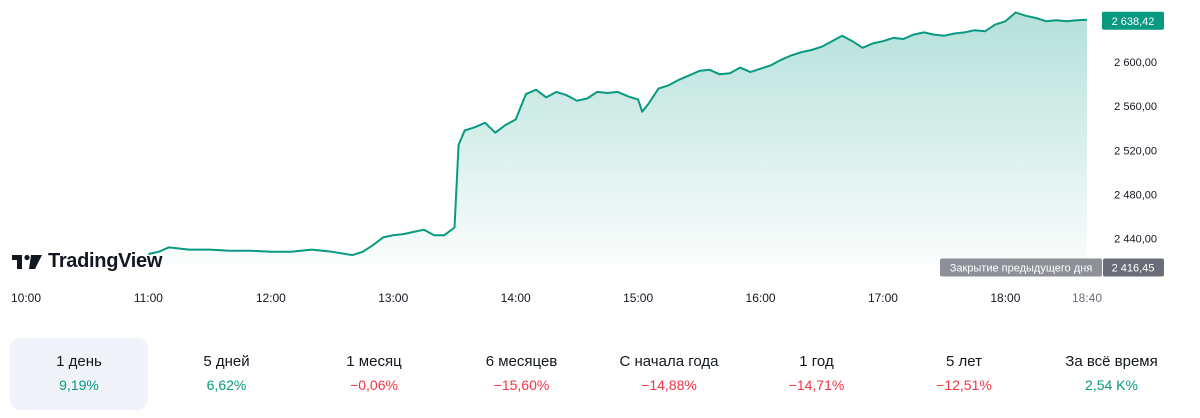 The height and width of the screenshot is (418, 1200). What do you see at coordinates (1135, 240) in the screenshot?
I see `y-tick-label: 2 440,00` at bounding box center [1135, 240].